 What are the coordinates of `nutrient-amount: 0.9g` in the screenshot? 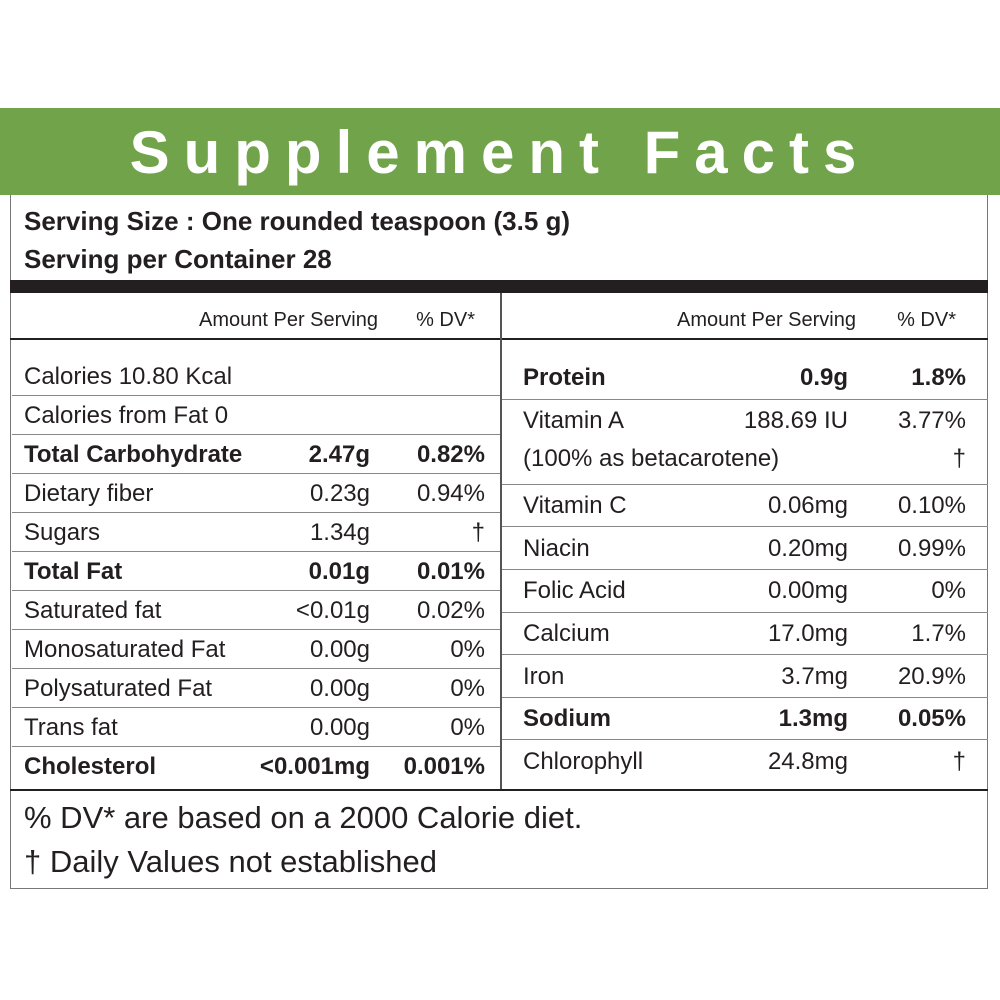 It's located at (823, 378).